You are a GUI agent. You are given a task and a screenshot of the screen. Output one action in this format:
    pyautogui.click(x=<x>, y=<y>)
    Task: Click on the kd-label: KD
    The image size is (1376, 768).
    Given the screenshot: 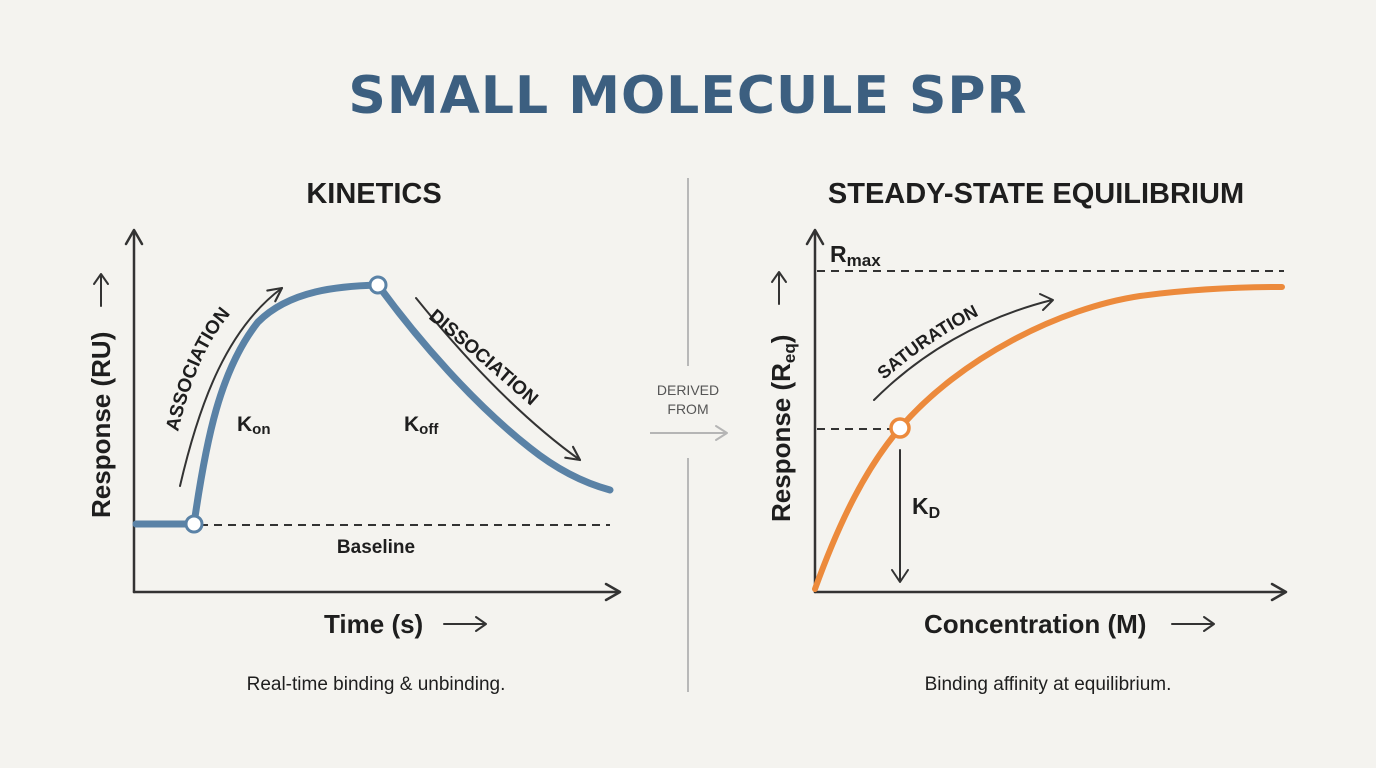 What is the action you would take?
    pyautogui.click(x=926, y=507)
    